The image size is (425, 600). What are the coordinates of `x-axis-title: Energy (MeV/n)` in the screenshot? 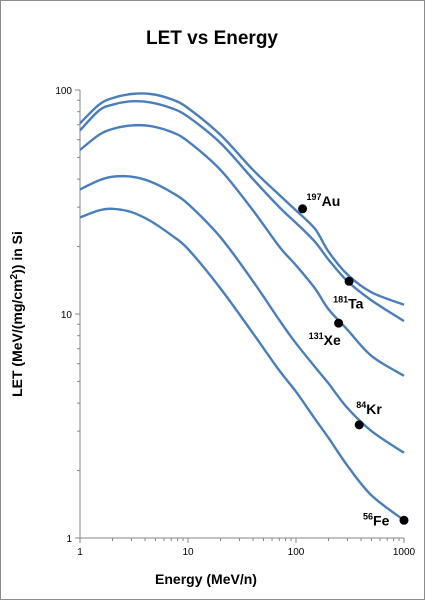 It's located at (206, 579).